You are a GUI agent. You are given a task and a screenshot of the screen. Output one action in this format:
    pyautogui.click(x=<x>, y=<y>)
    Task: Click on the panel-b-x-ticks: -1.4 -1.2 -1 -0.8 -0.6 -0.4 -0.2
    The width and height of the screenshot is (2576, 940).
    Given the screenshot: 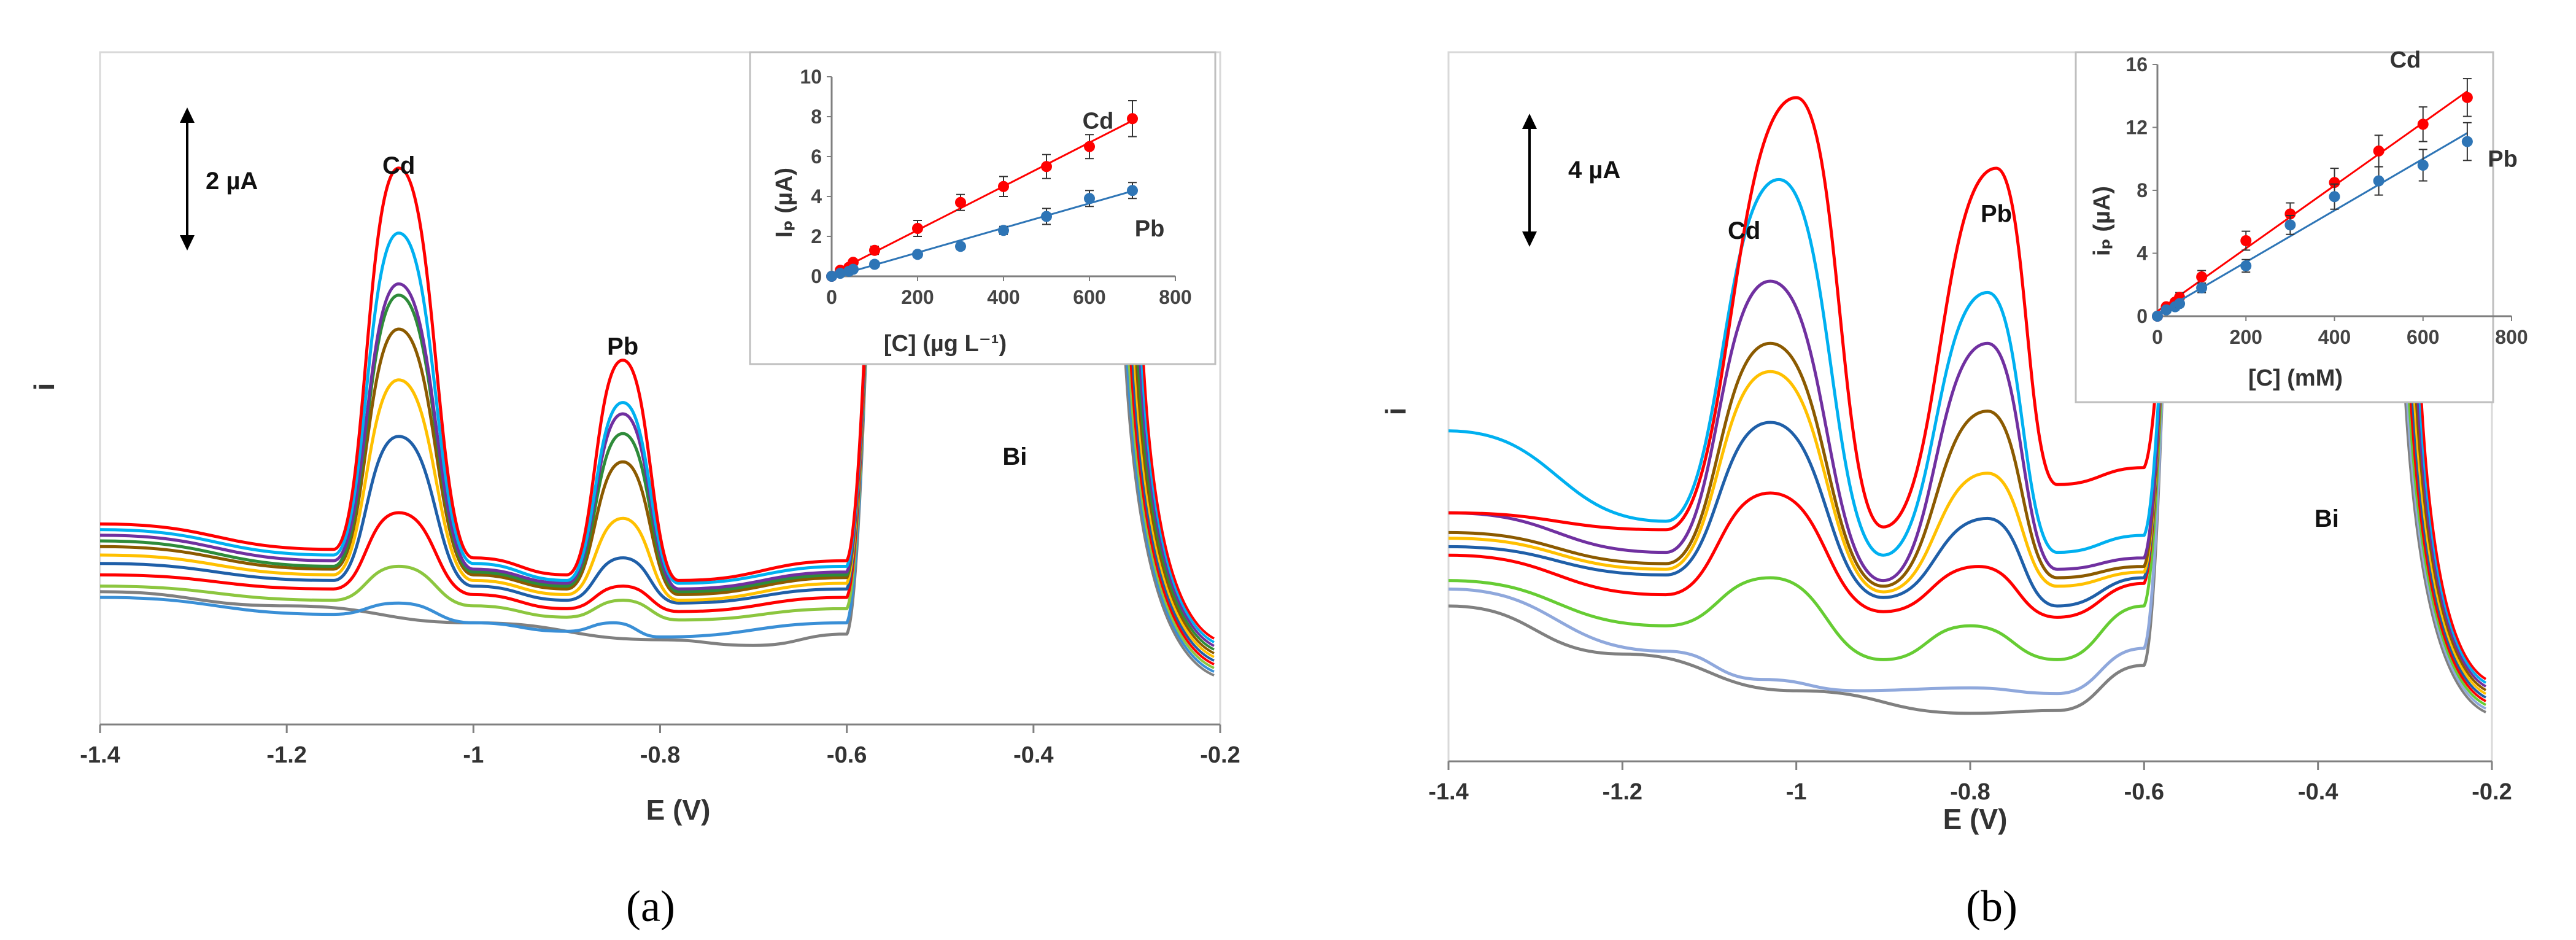 What is the action you would take?
    pyautogui.click(x=1970, y=783)
    